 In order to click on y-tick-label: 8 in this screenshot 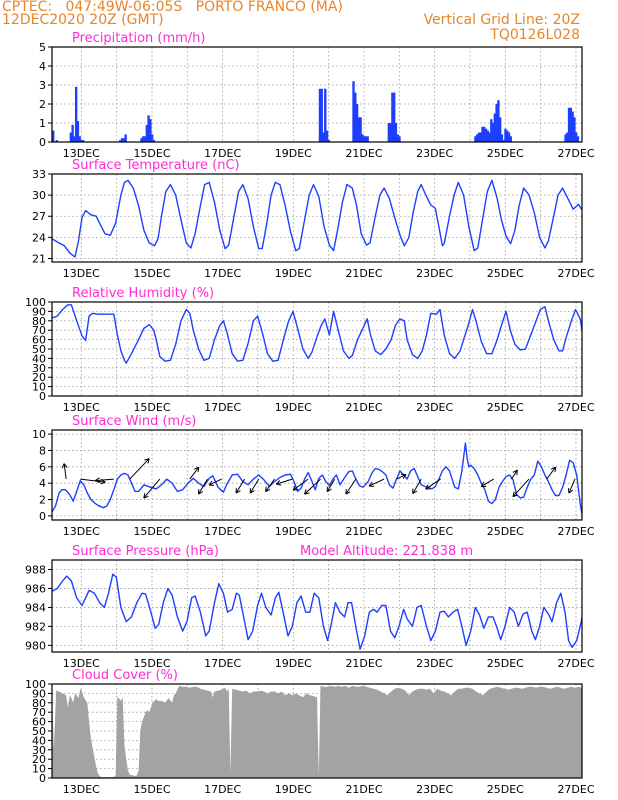, I will do `click(42, 450)`.